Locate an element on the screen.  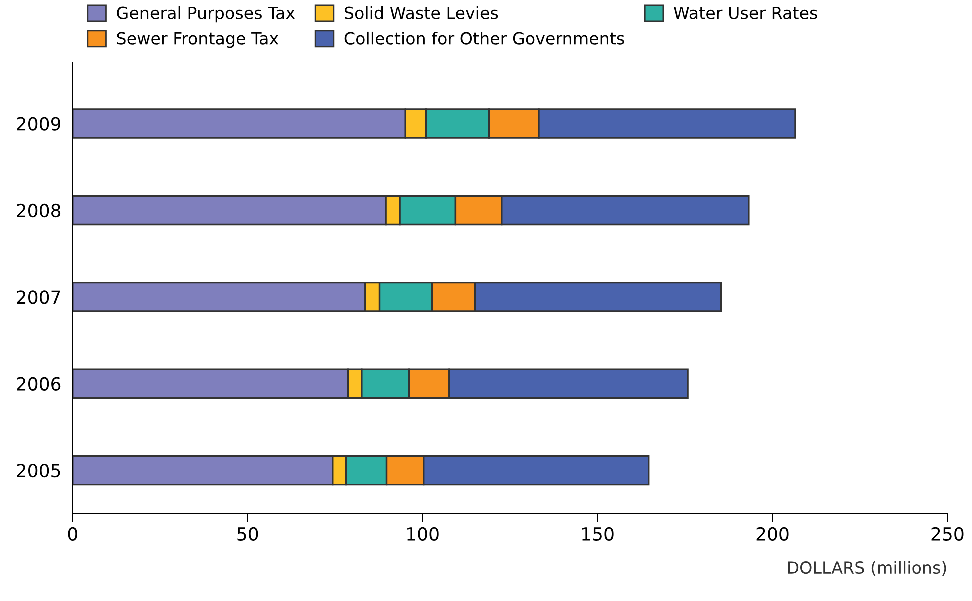
y-tick-label: 2008 is located at coordinates (39, 211).